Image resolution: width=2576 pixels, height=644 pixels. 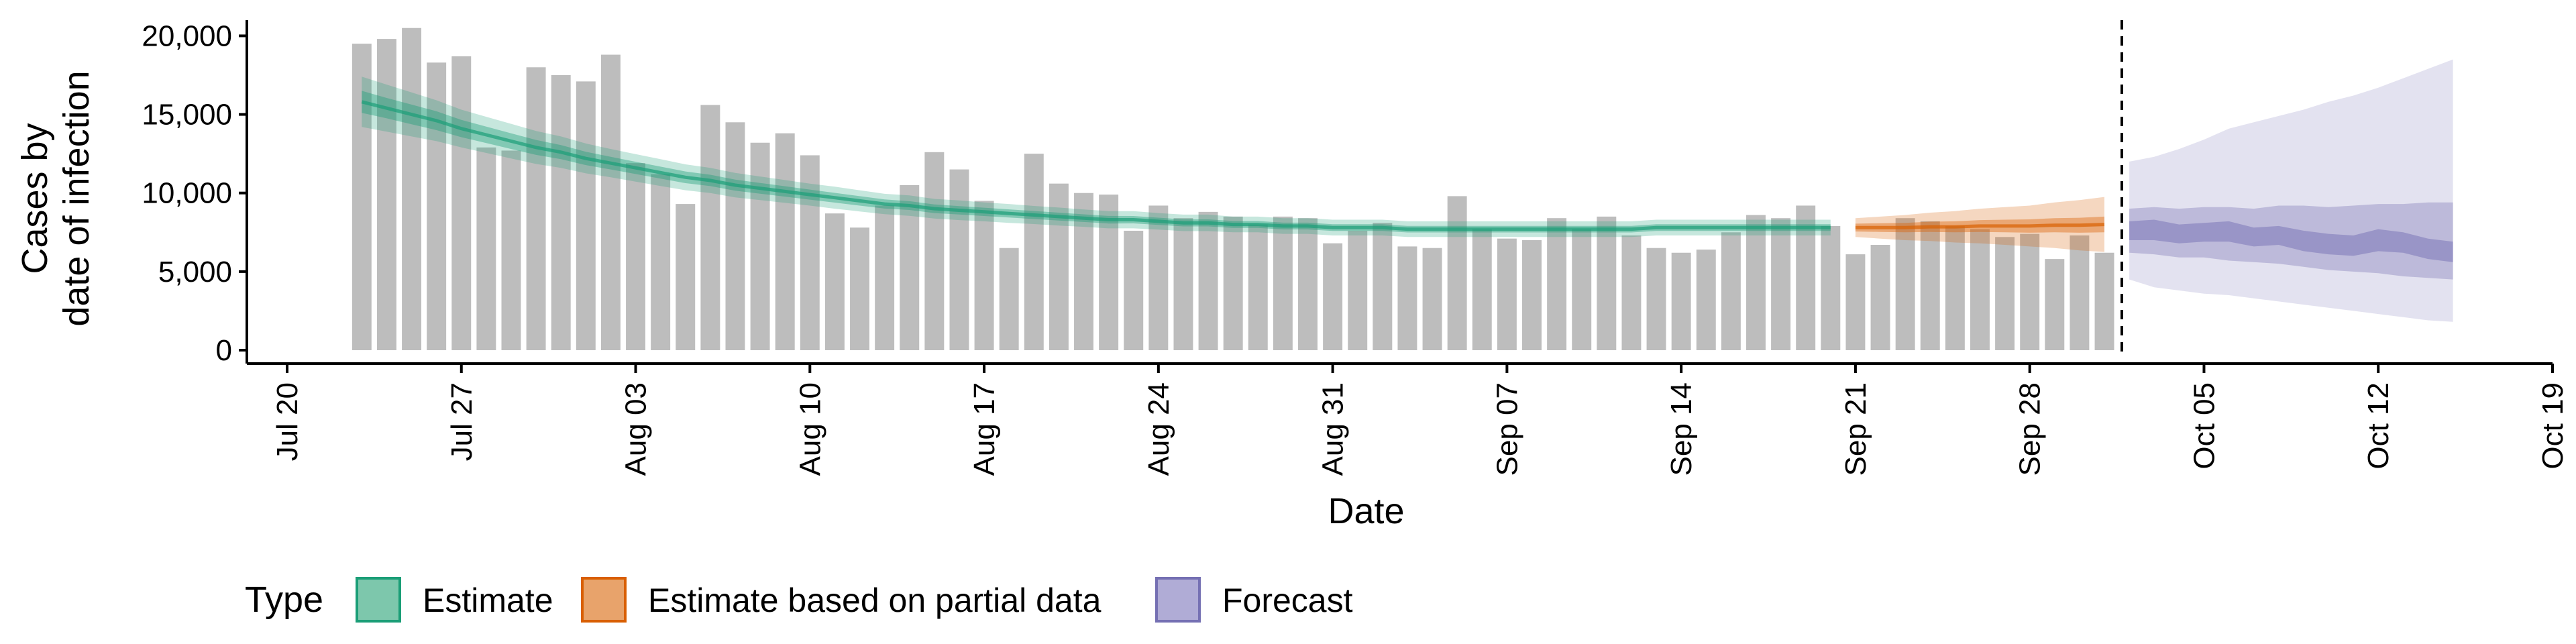 What do you see at coordinates (1855, 429) in the screenshot?
I see `x-tick-label: Sep 21` at bounding box center [1855, 429].